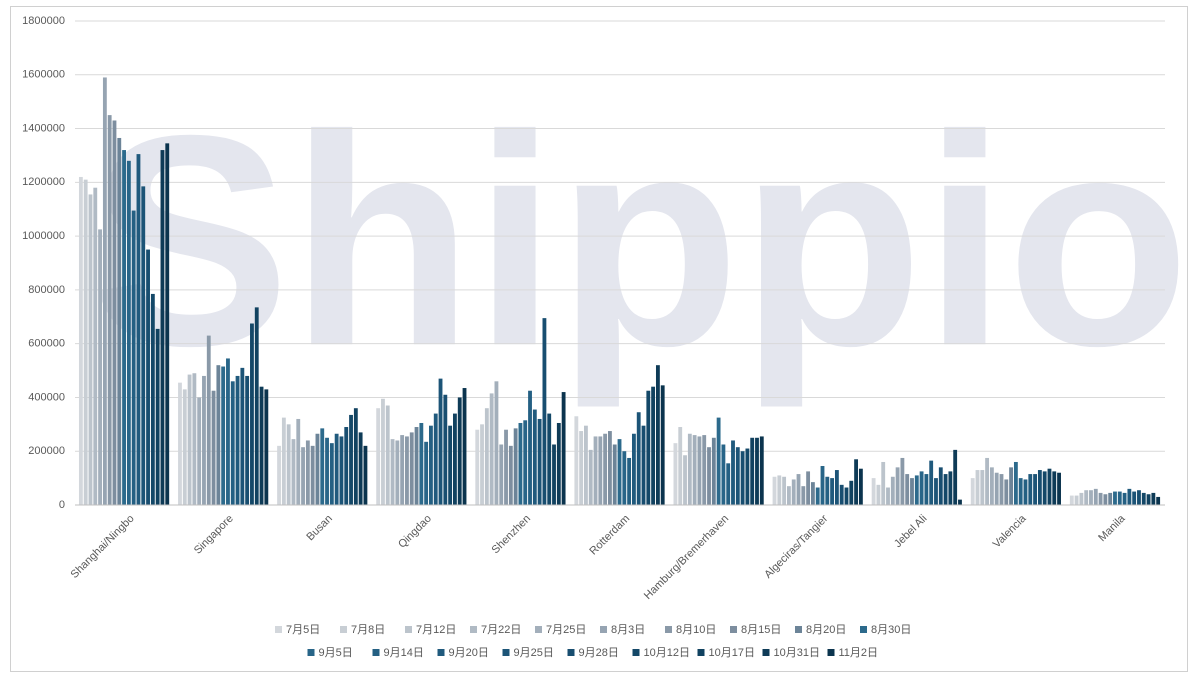 Image resolution: width=1200 pixels, height=685 pixels. I want to click on y-tick-label: 800000, so click(46, 290).